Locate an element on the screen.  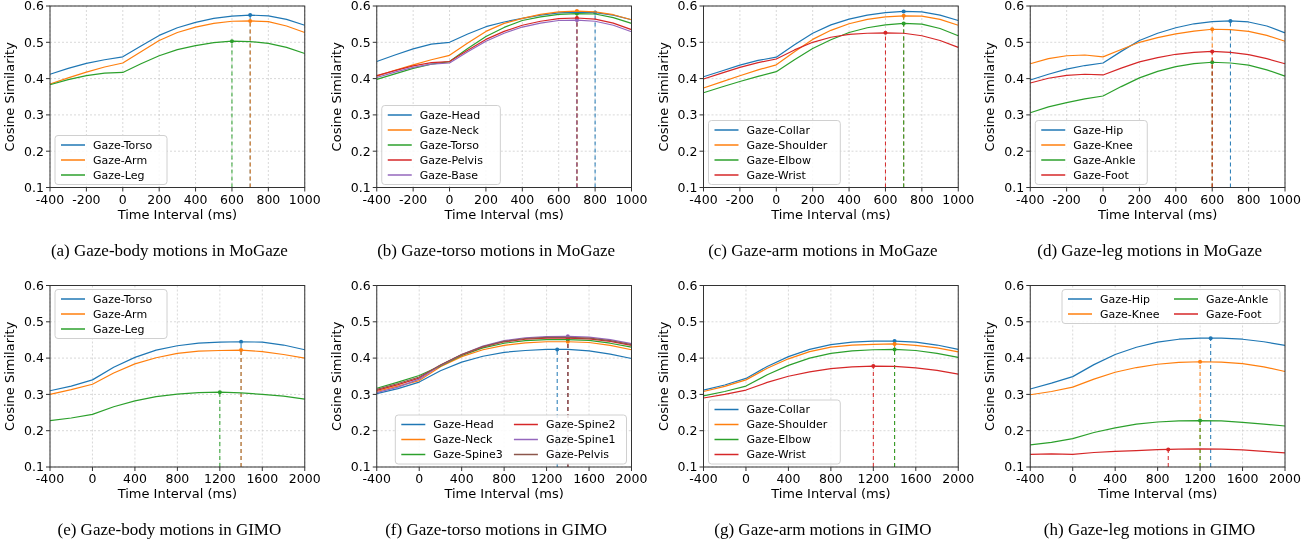
text: (g) Gaze-arm motions in GIMO is located at coordinates (823, 529).